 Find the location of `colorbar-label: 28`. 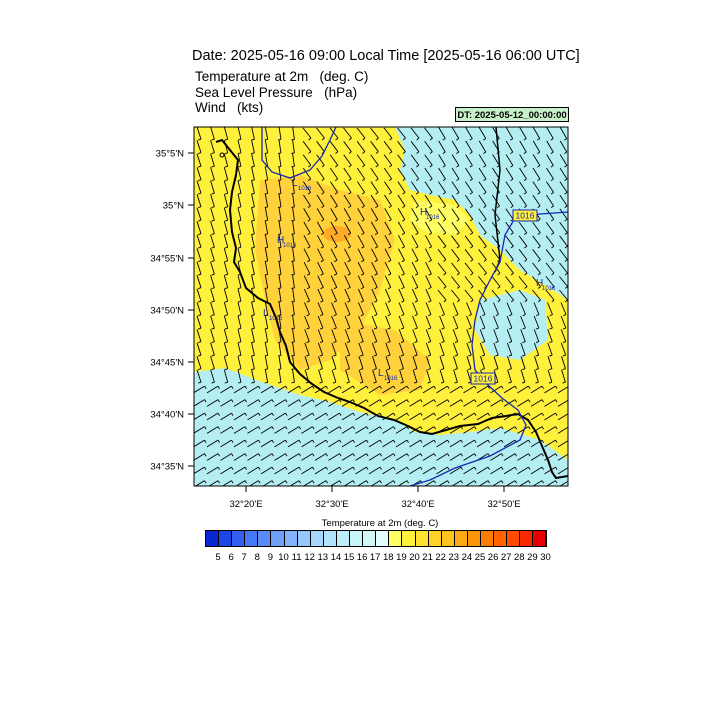

colorbar-label: 28 is located at coordinates (519, 557).